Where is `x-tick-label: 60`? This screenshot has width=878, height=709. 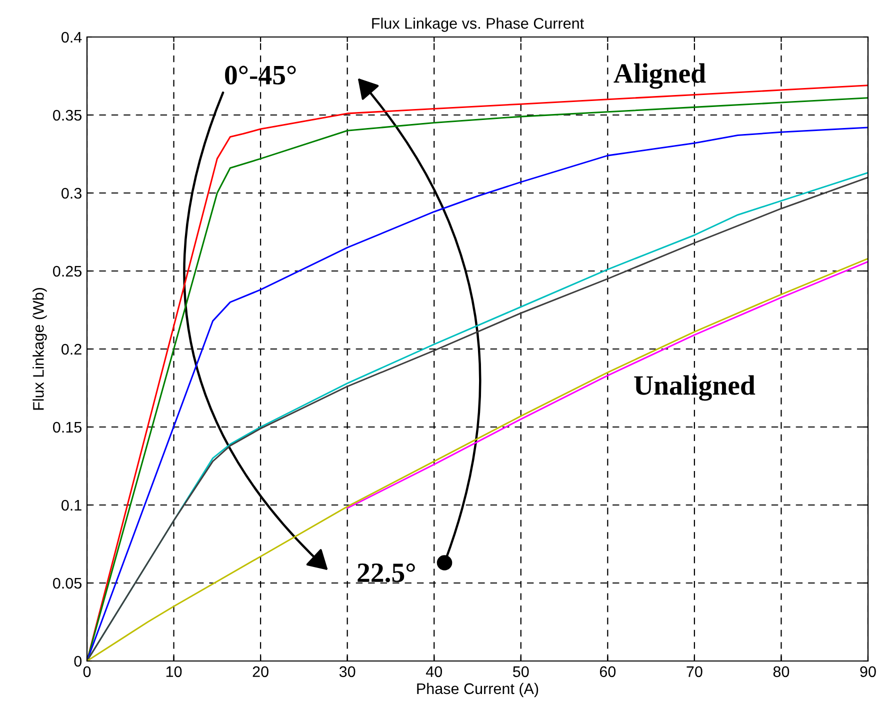
x-tick-label: 60 is located at coordinates (608, 672).